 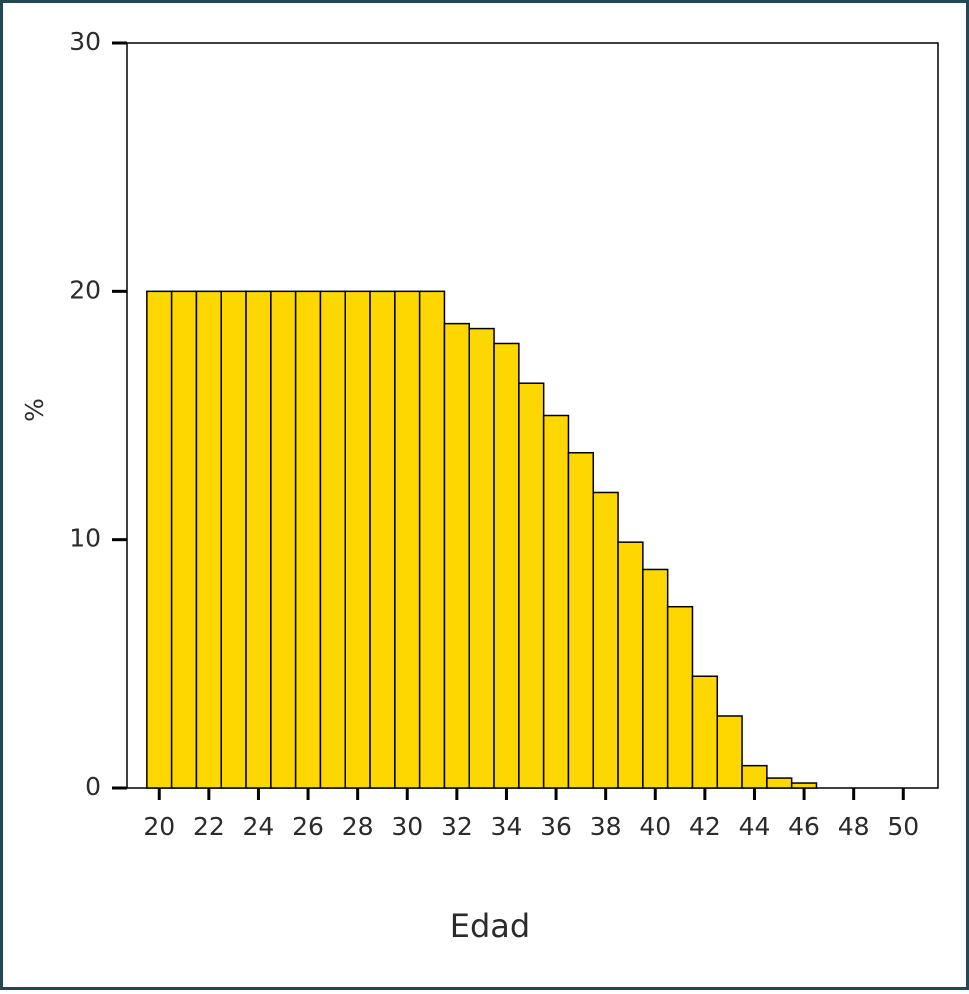 I want to click on x-tick-label: 40, so click(x=655, y=826).